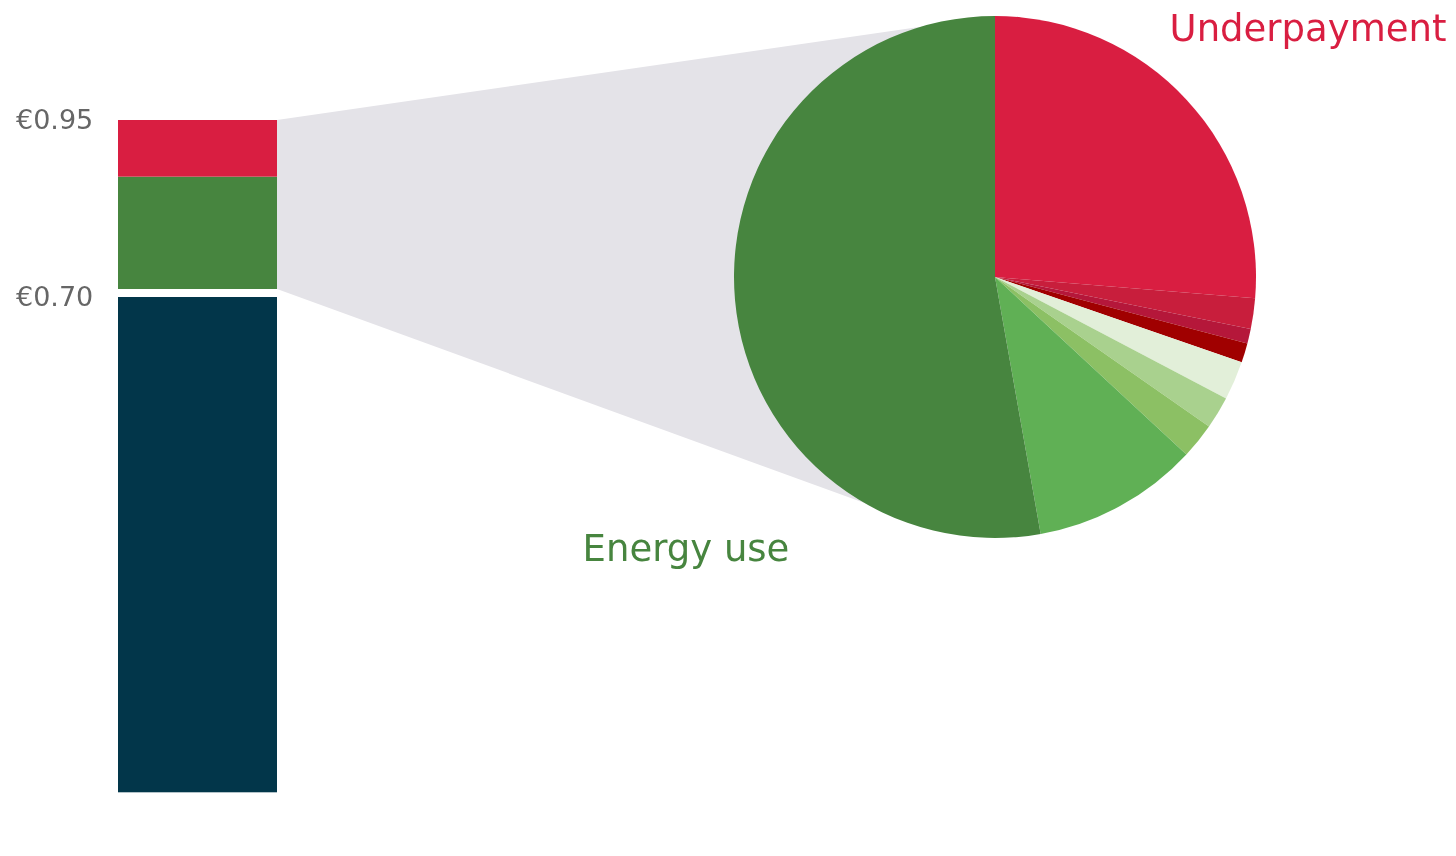 Image resolution: width=1456 pixels, height=856 pixels. I want to click on slice-label: Energy use, so click(686, 548).